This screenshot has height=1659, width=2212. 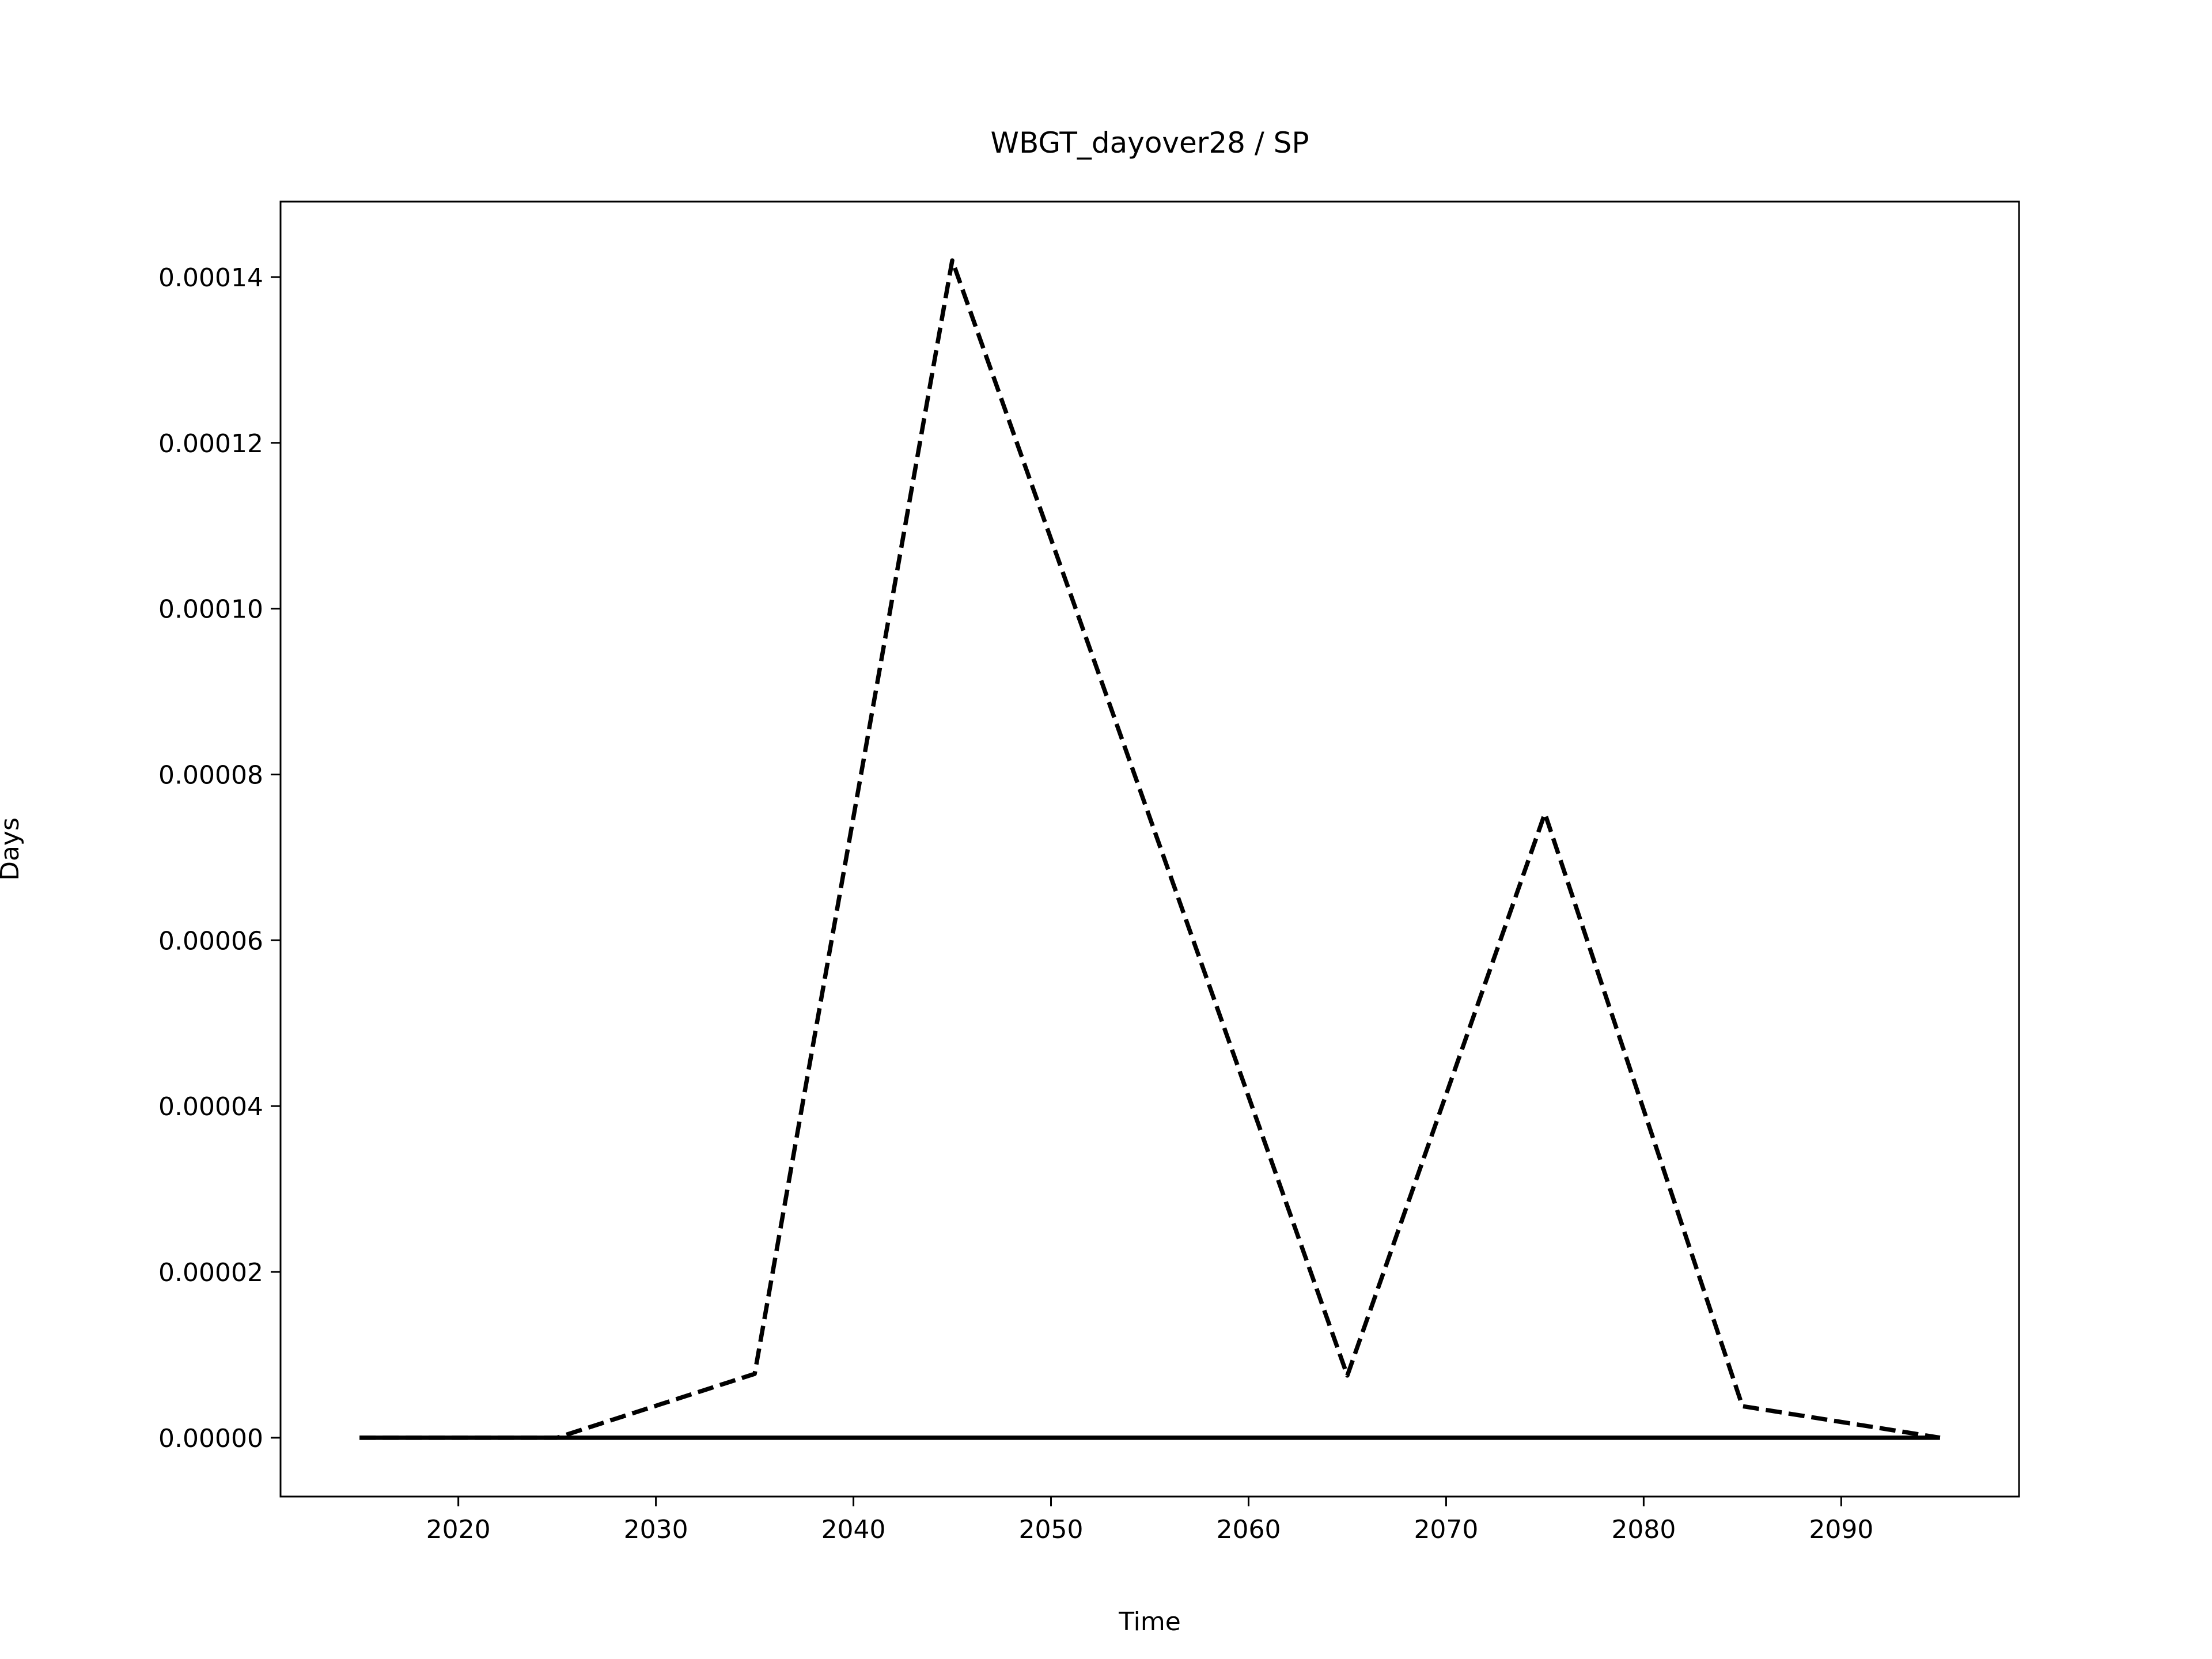 What do you see at coordinates (1149, 1622) in the screenshot?
I see `x-axis-label: Time` at bounding box center [1149, 1622].